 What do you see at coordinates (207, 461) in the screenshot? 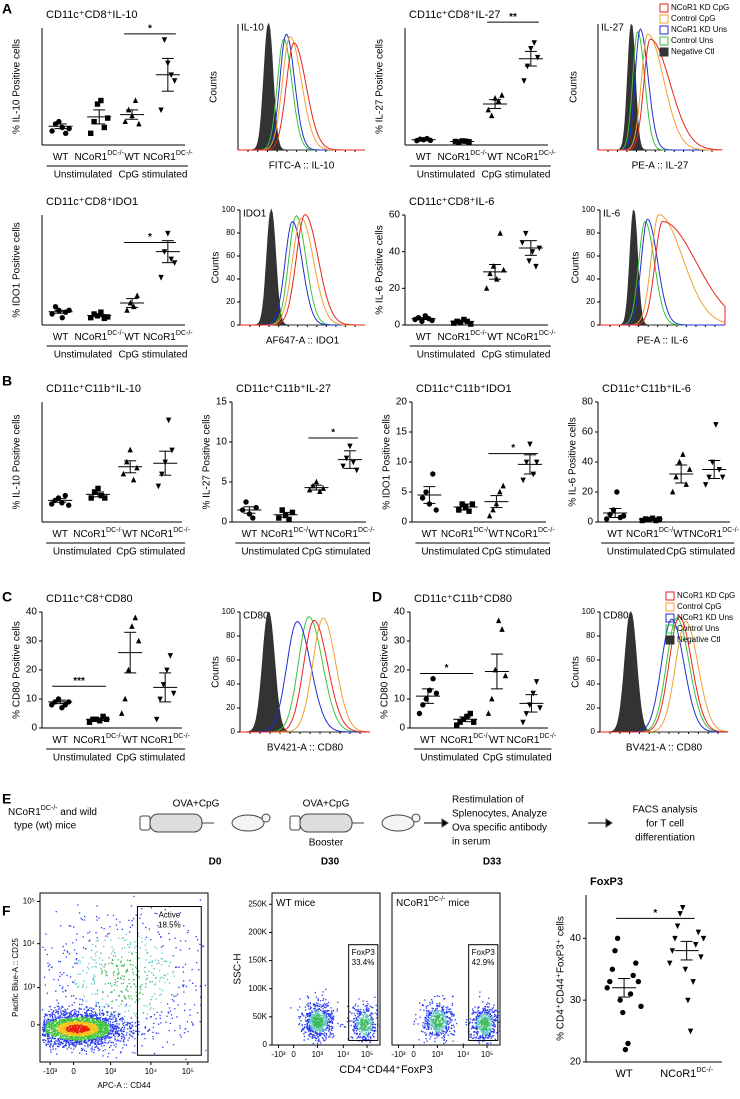
I see `y-axis-label: % IL-27 Positive cells` at bounding box center [207, 461].